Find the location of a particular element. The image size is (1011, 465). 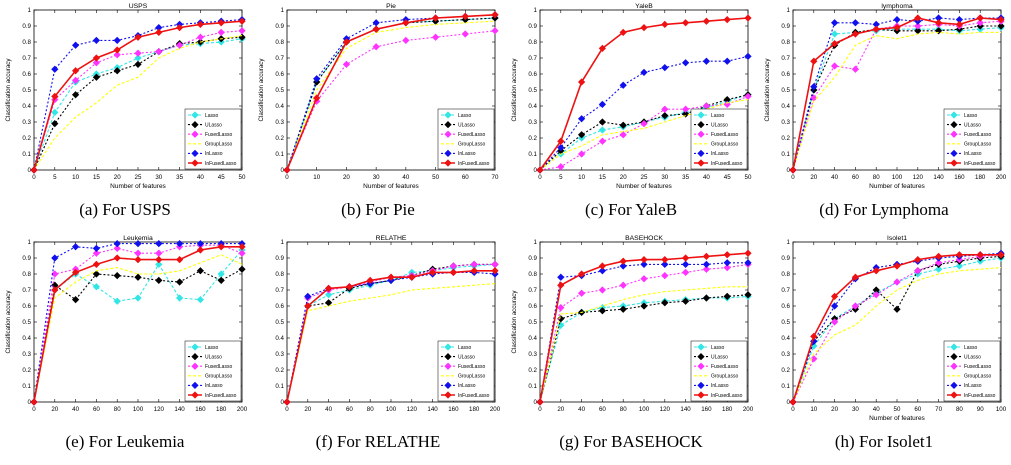

x-tick-label: 0 is located at coordinates (34, 177).